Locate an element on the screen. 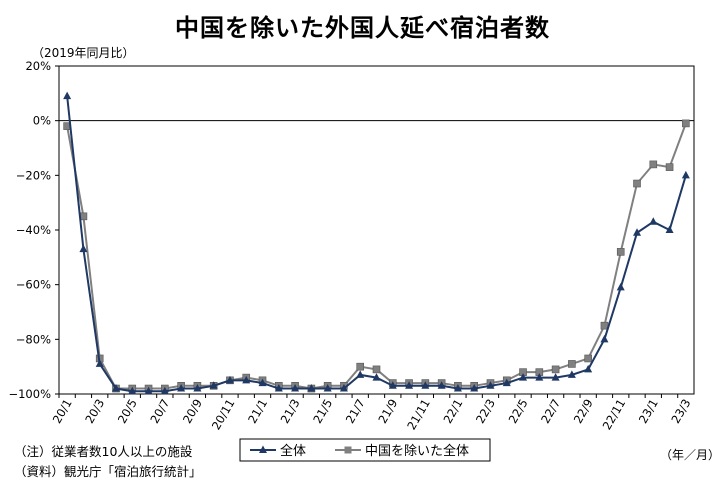  x-tick-label: 23/3 is located at coordinates (680, 411).